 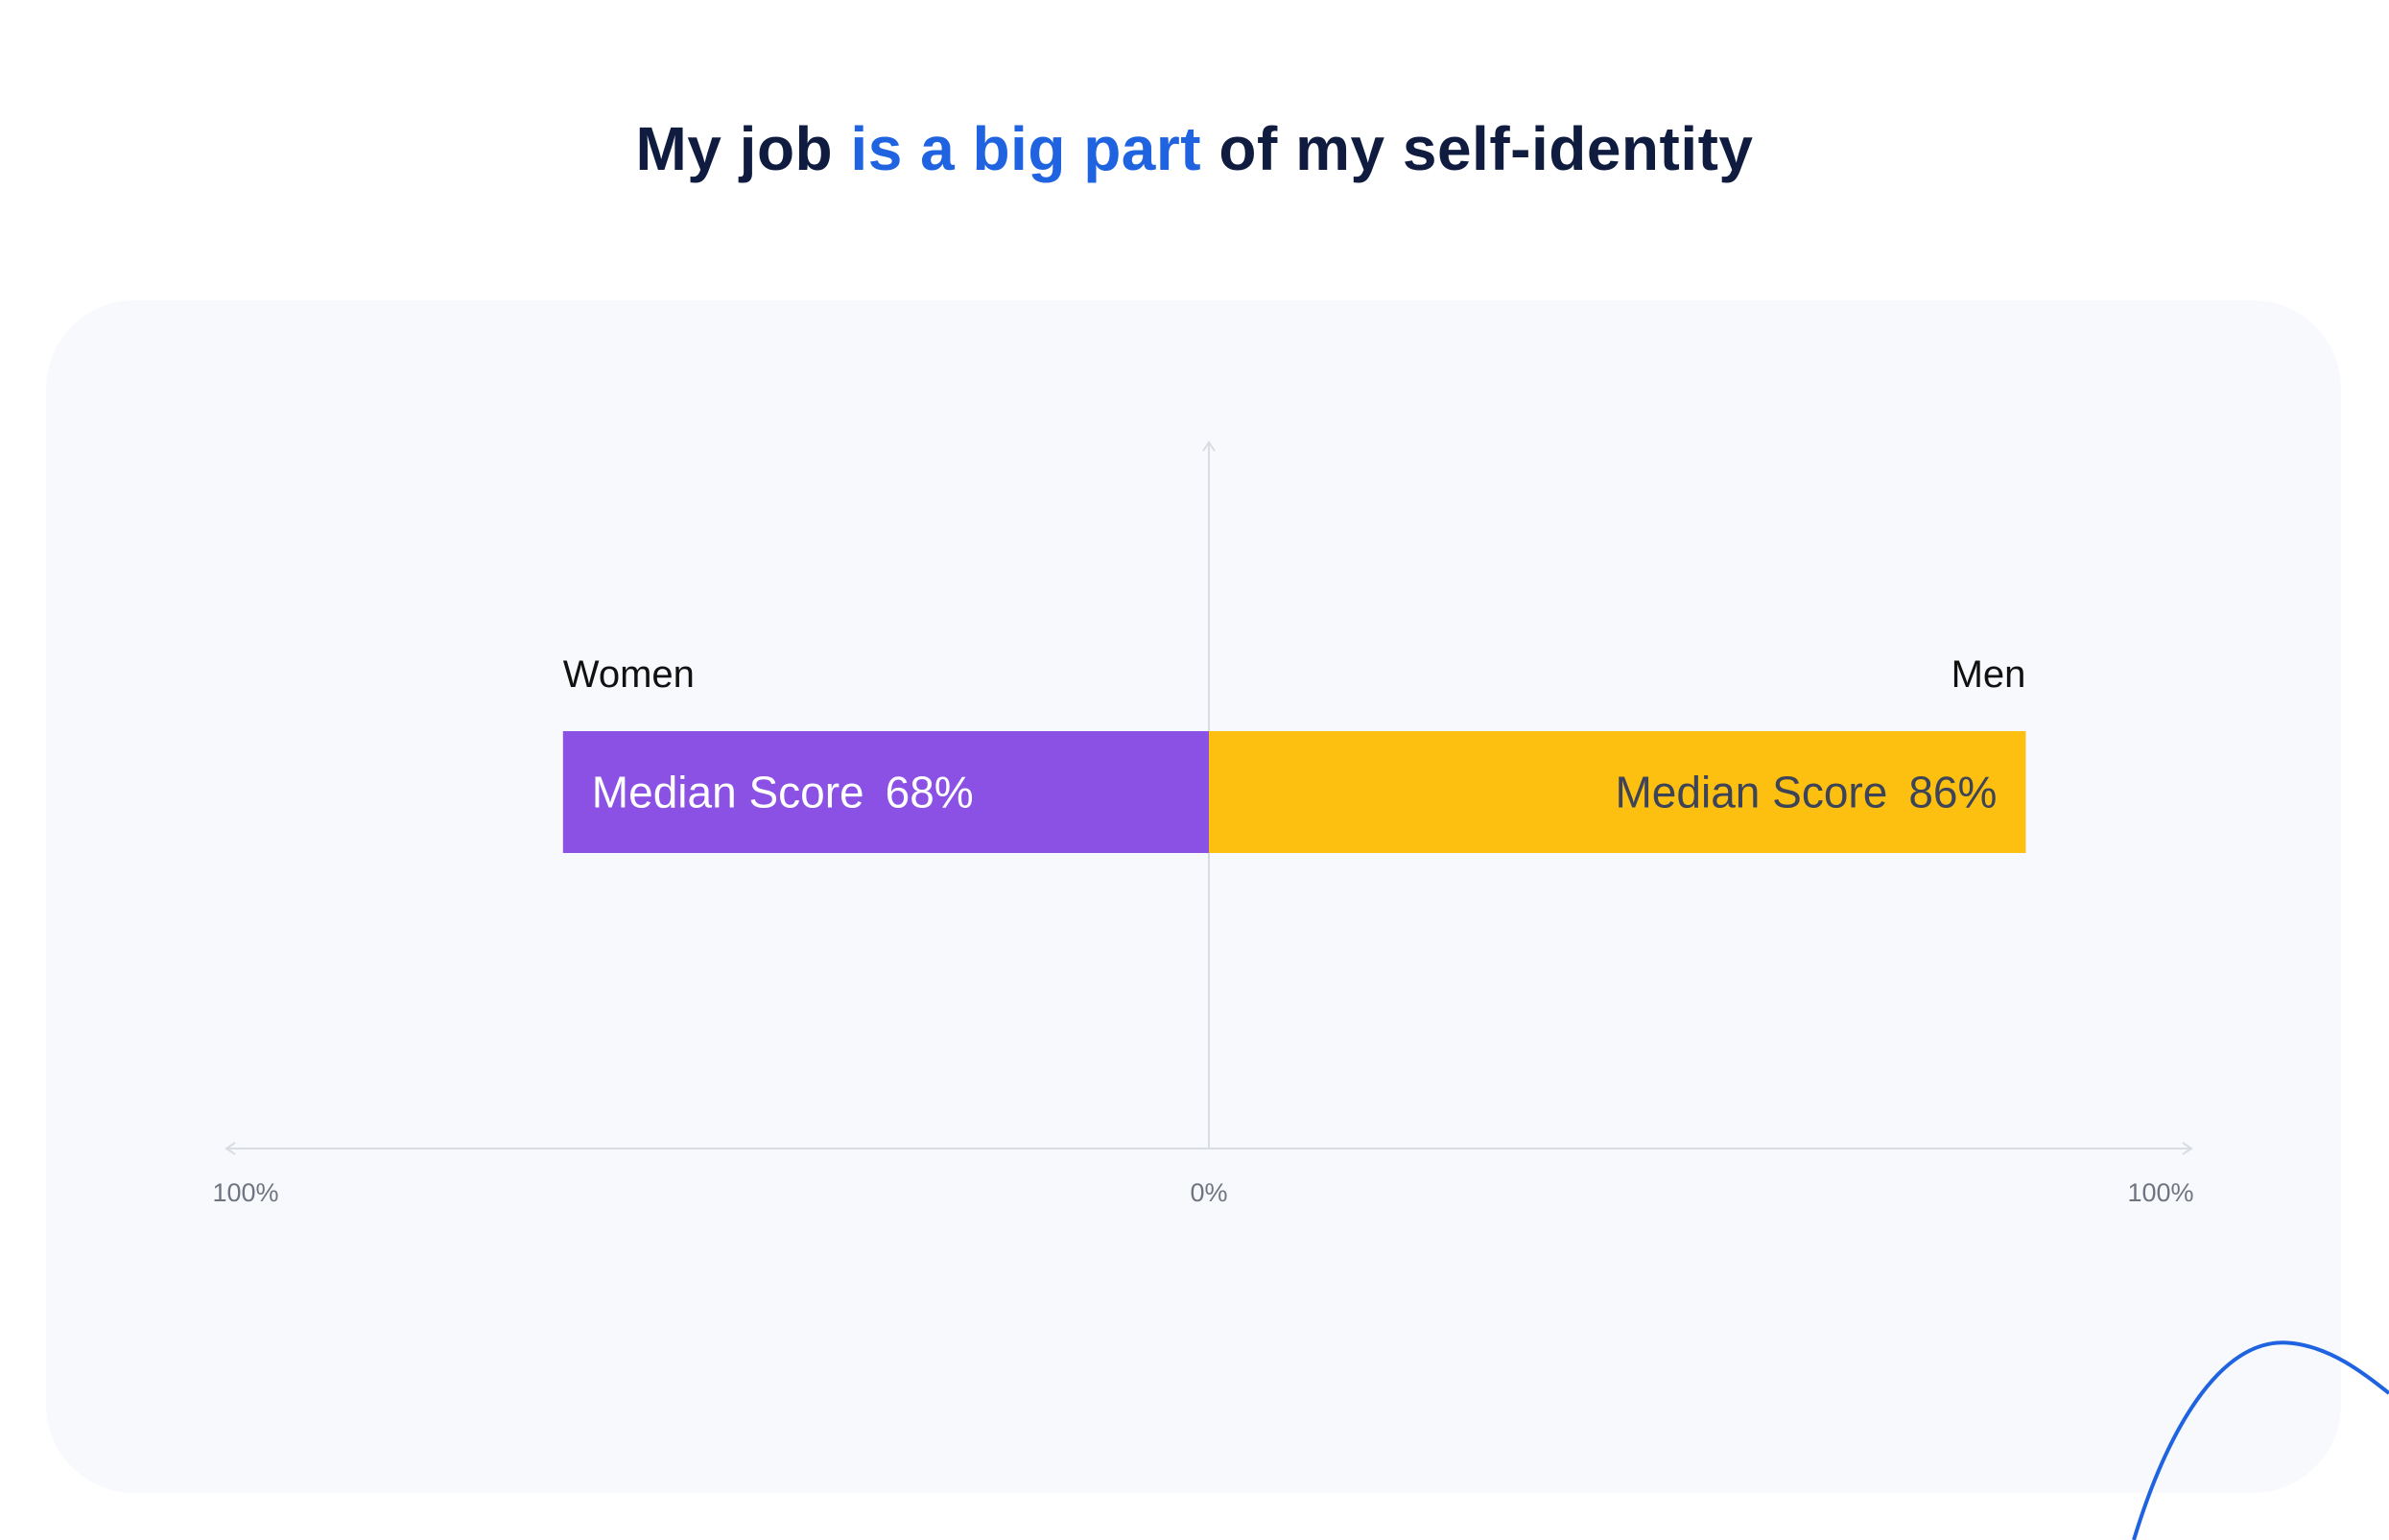 I want to click on vertical-axis-arrow, so click(x=1209, y=446).